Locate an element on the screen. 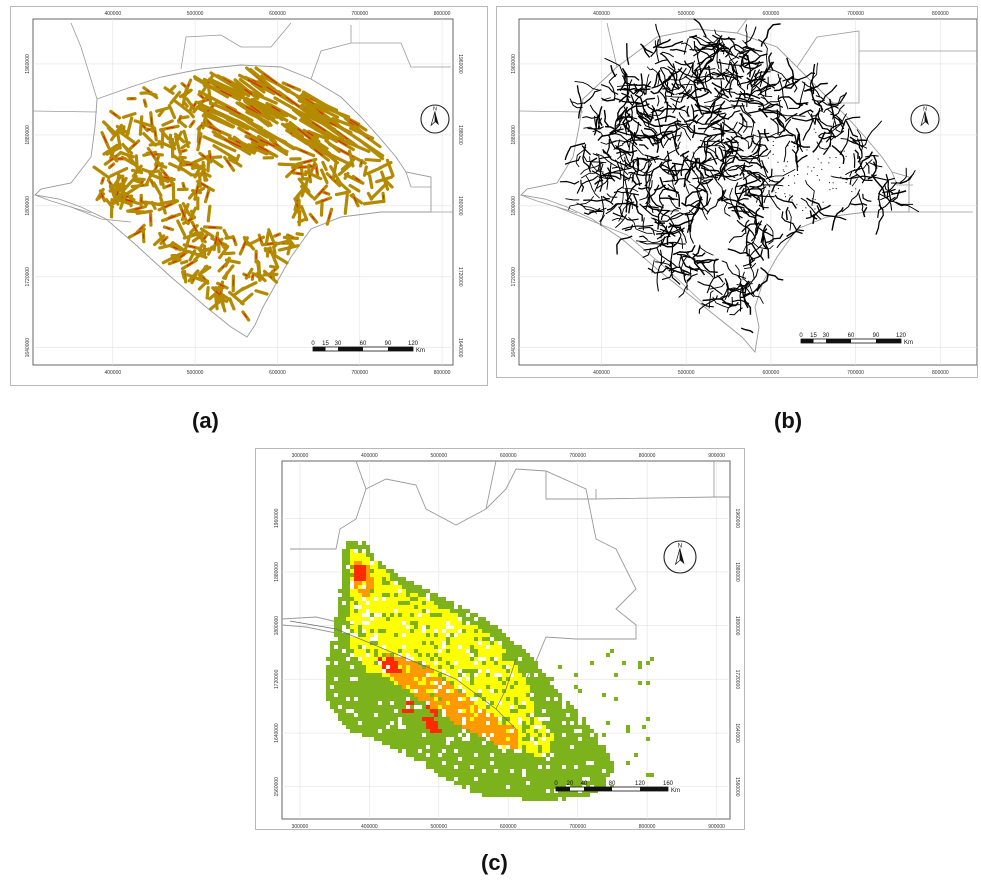  x-tick-top: 400000 is located at coordinates (601, 14).